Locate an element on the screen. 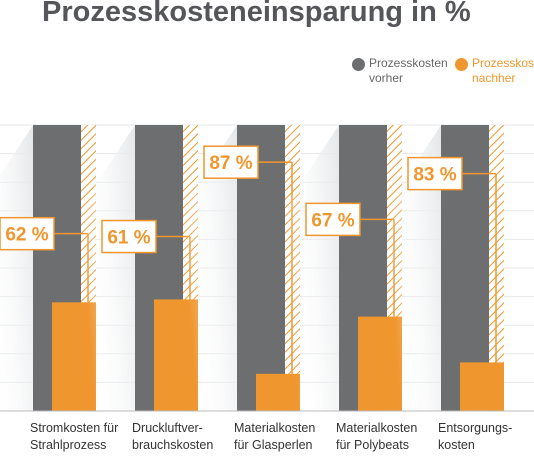  value-label: 87 % is located at coordinates (230, 163).